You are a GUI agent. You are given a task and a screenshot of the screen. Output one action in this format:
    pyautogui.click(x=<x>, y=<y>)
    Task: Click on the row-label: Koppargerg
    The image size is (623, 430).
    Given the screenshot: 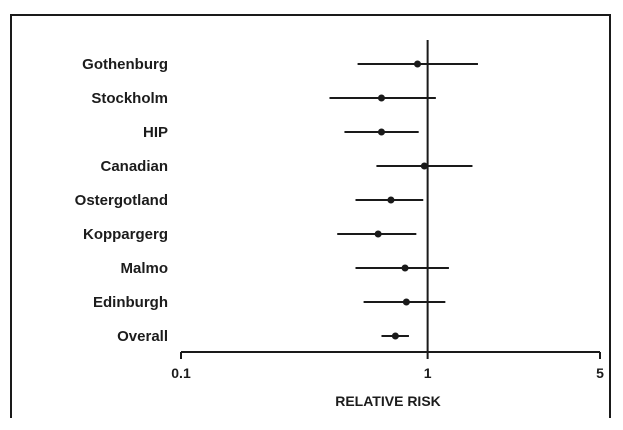 What is the action you would take?
    pyautogui.click(x=125, y=234)
    